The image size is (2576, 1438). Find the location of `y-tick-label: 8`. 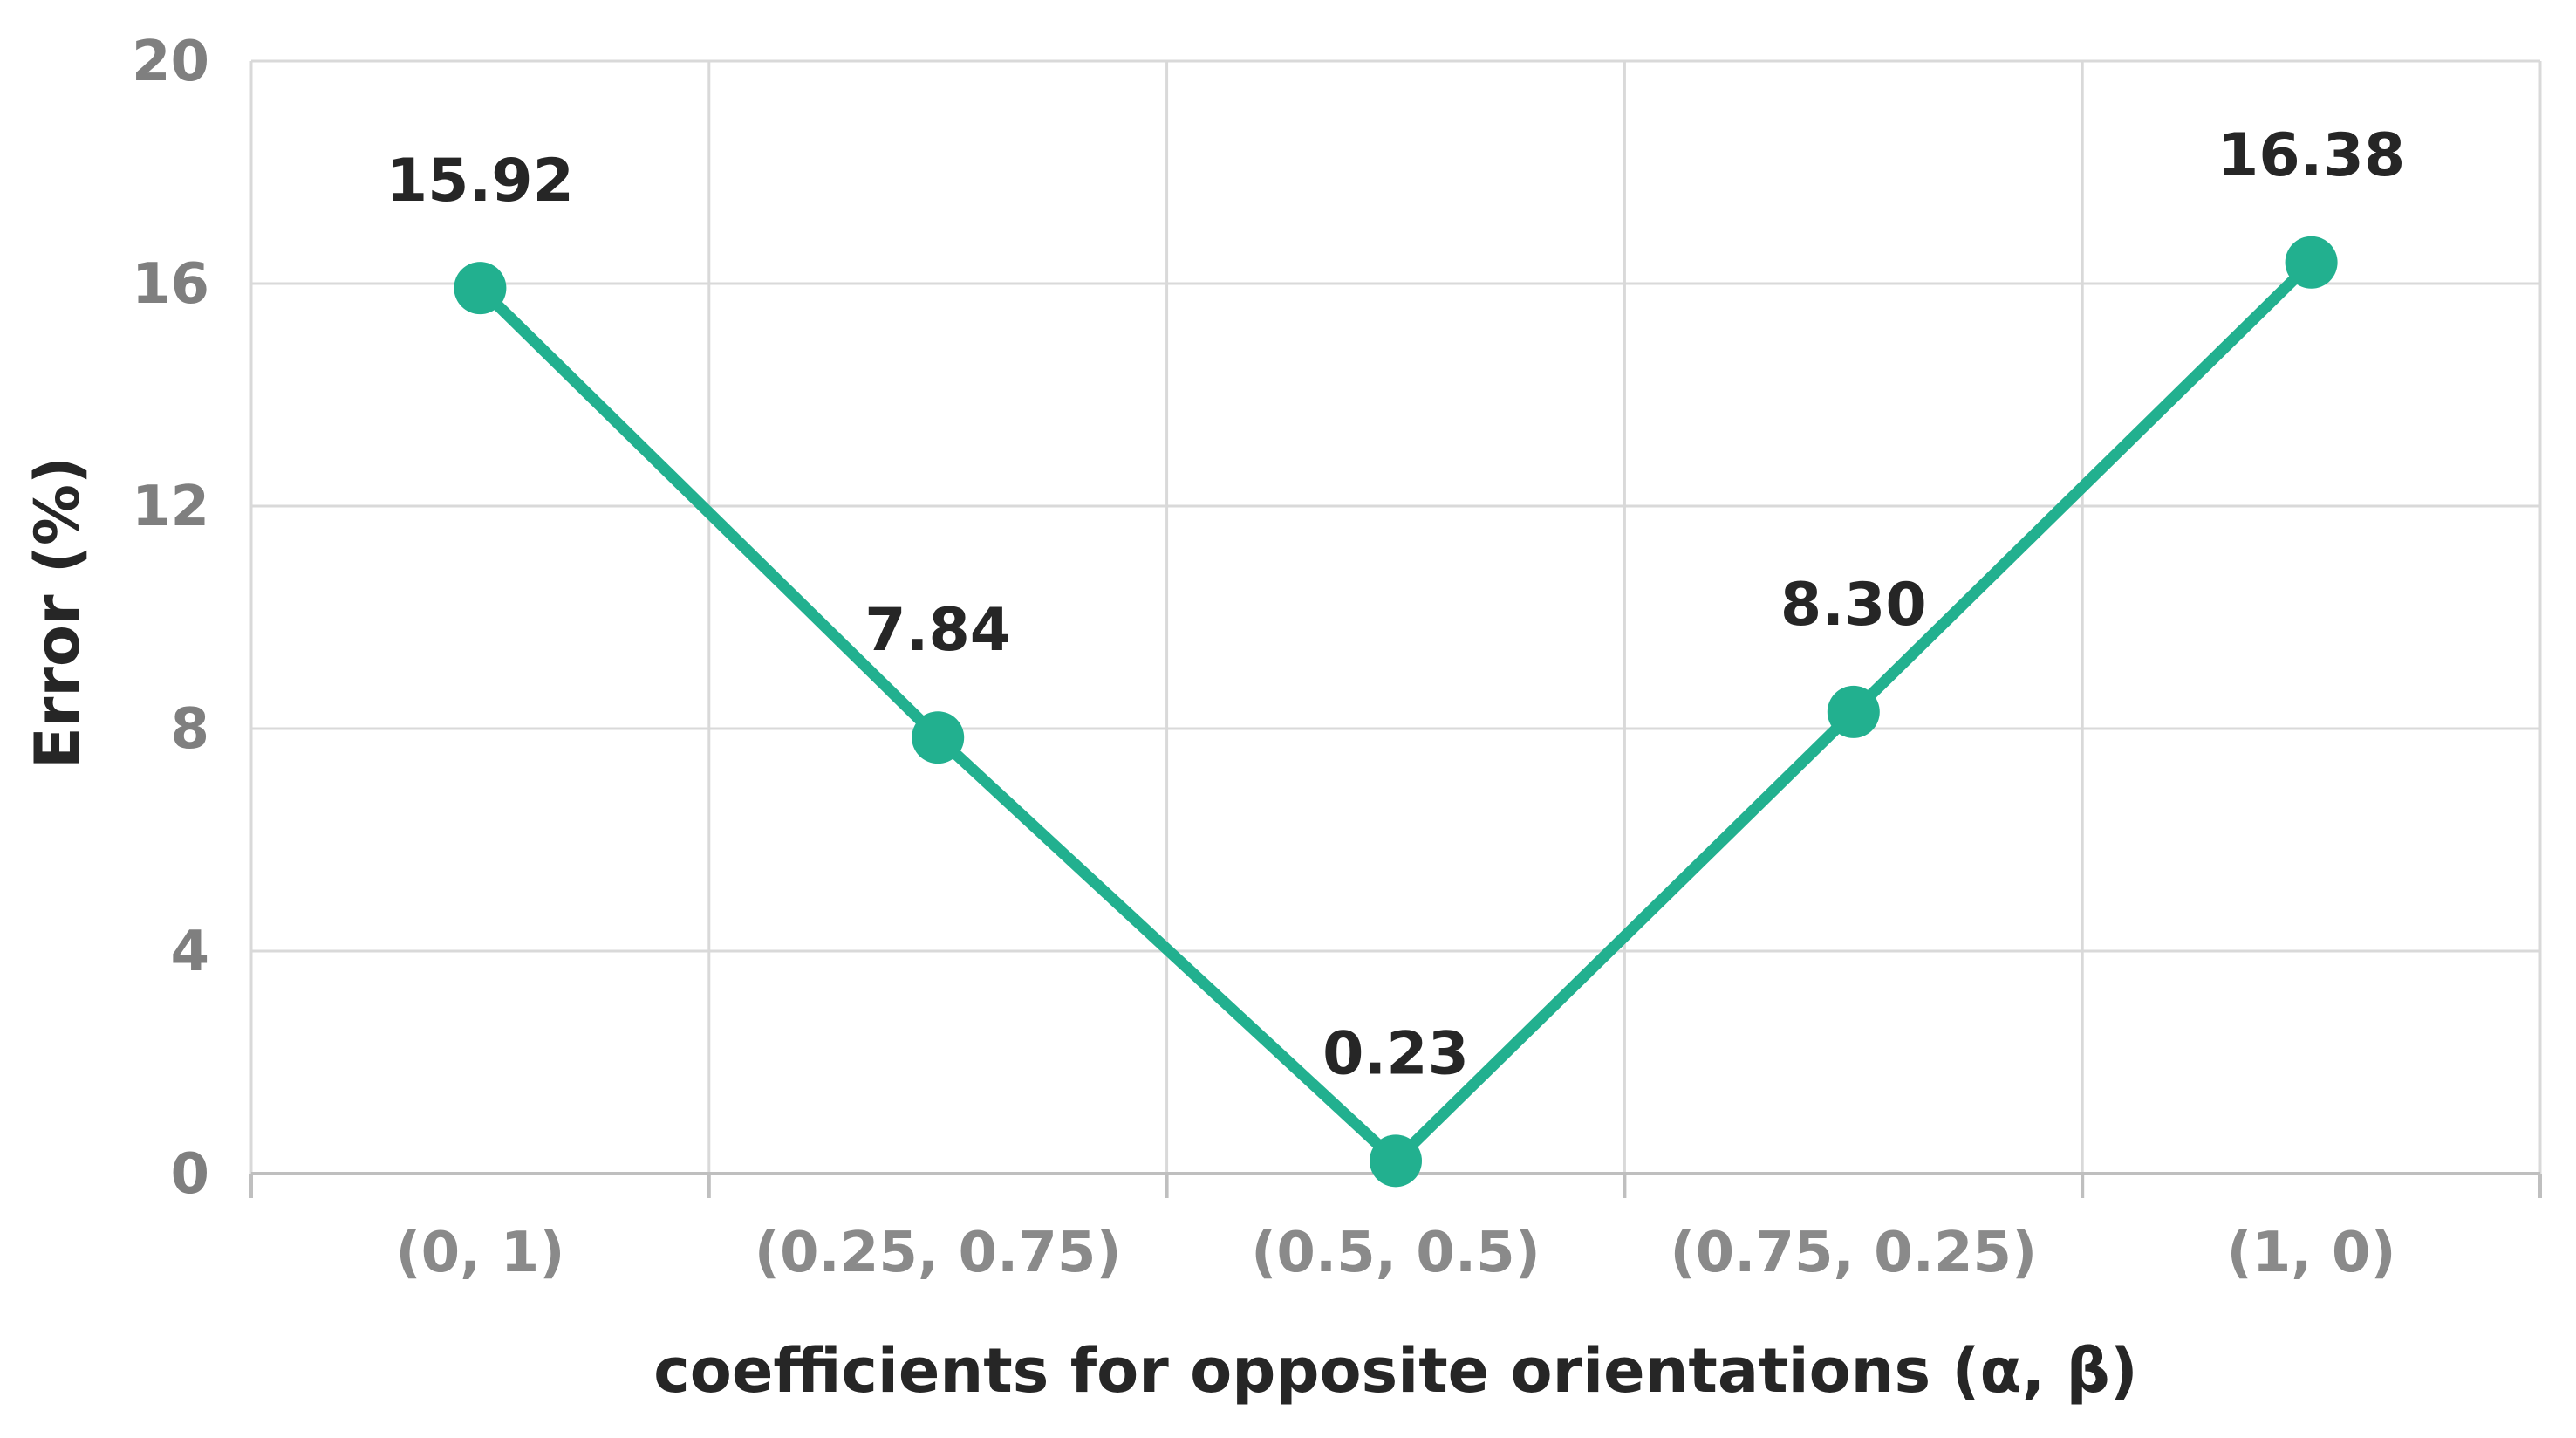

y-tick-label: 8 is located at coordinates (189, 729).